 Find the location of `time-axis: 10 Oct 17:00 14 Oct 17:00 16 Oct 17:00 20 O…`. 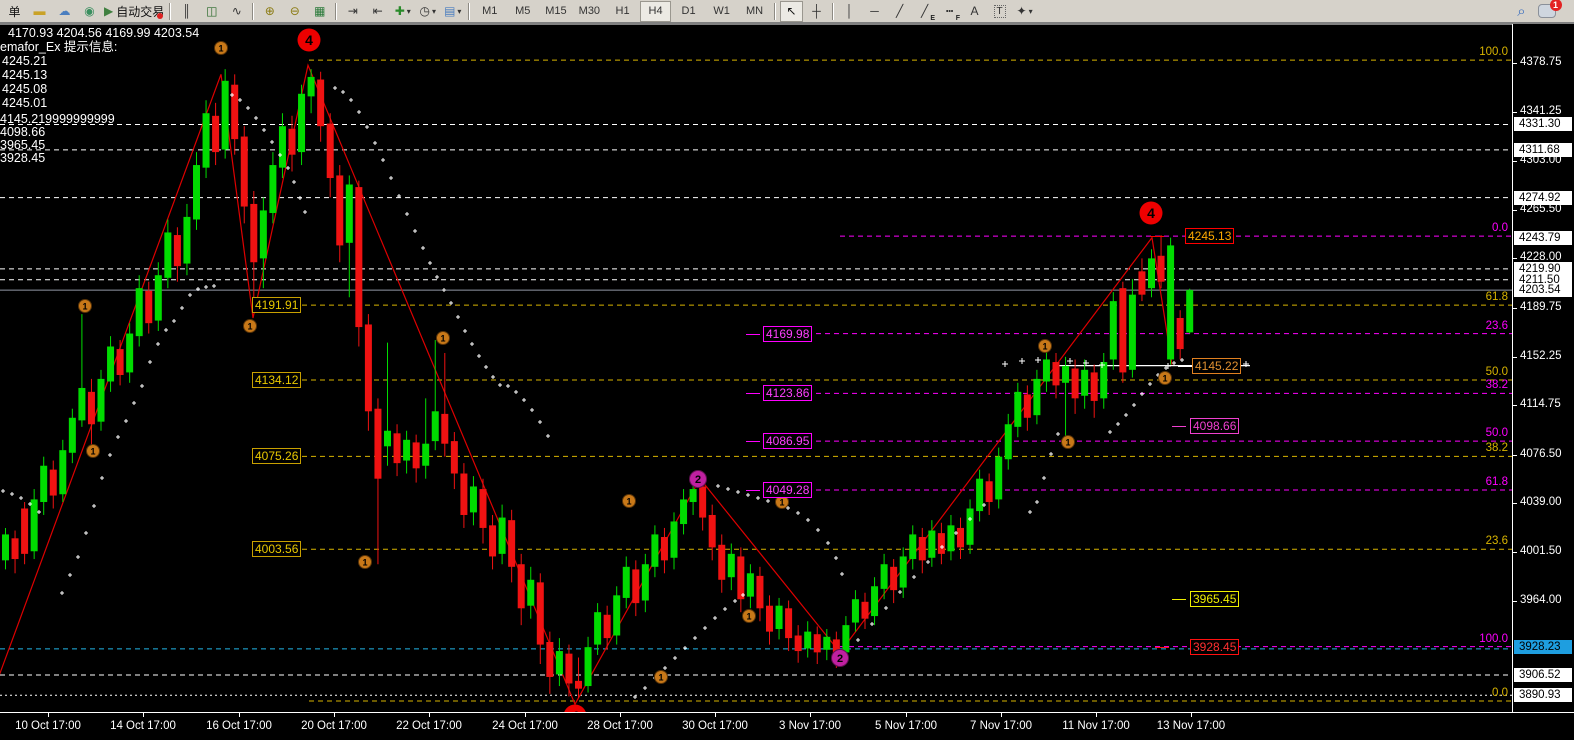

time-axis: 10 Oct 17:00 14 Oct 17:00 16 Oct 17:00 20 O… is located at coordinates (787, 726).